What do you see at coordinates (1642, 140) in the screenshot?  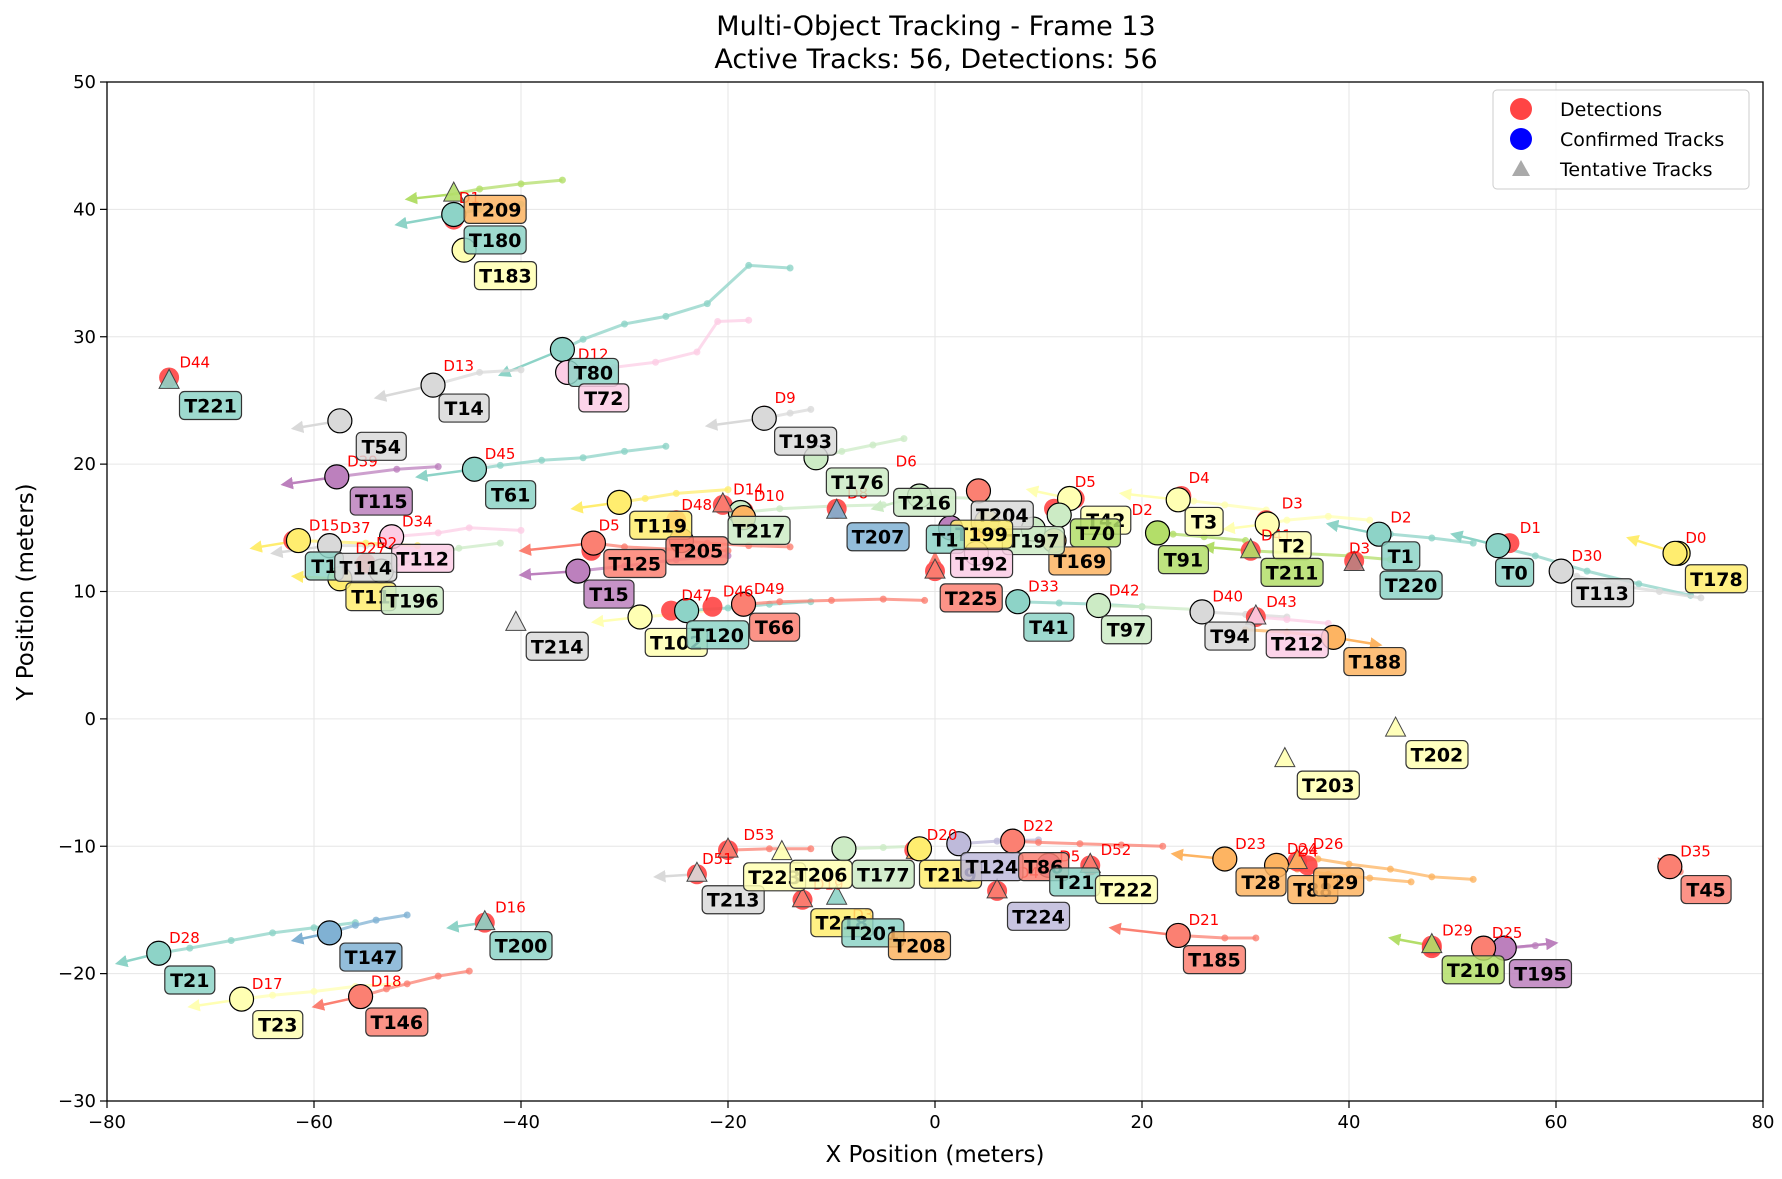 I see `legend-label: Confirmed Tracks` at bounding box center [1642, 140].